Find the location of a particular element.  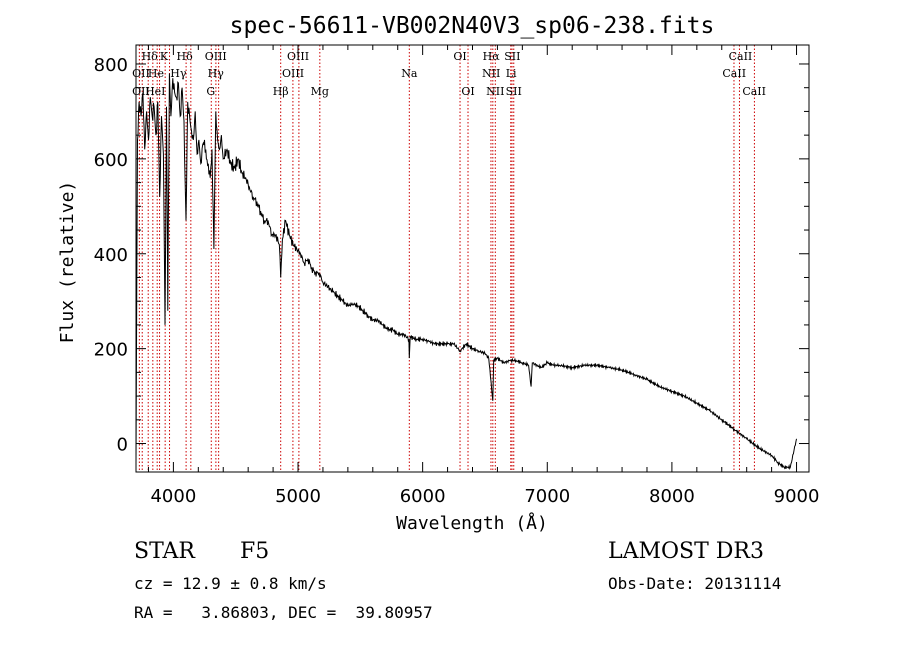

x-axis-label: Wavelength (Å) is located at coordinates (472, 523).